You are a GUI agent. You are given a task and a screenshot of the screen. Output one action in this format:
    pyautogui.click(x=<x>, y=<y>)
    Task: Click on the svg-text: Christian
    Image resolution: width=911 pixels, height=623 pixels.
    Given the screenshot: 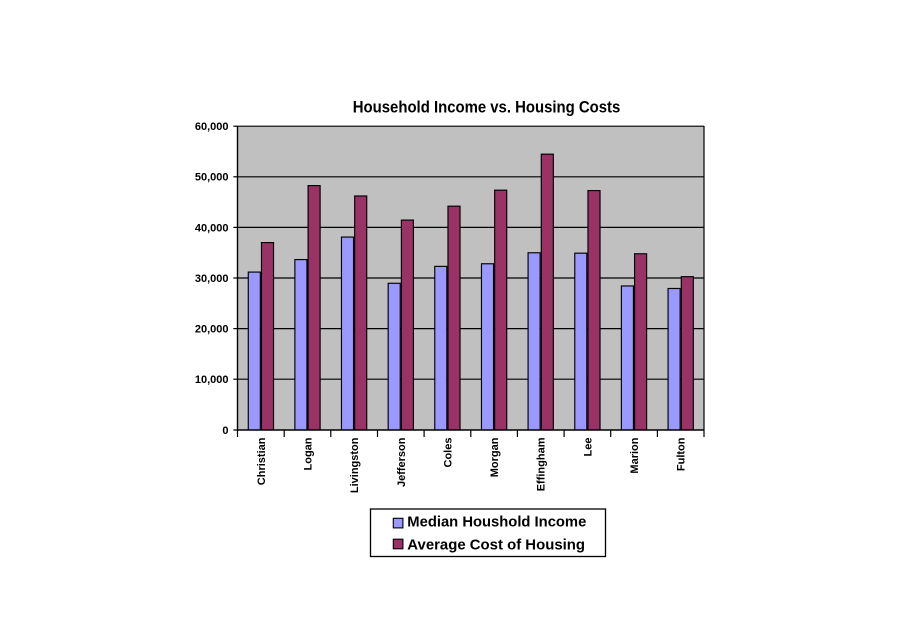 What is the action you would take?
    pyautogui.click(x=262, y=461)
    